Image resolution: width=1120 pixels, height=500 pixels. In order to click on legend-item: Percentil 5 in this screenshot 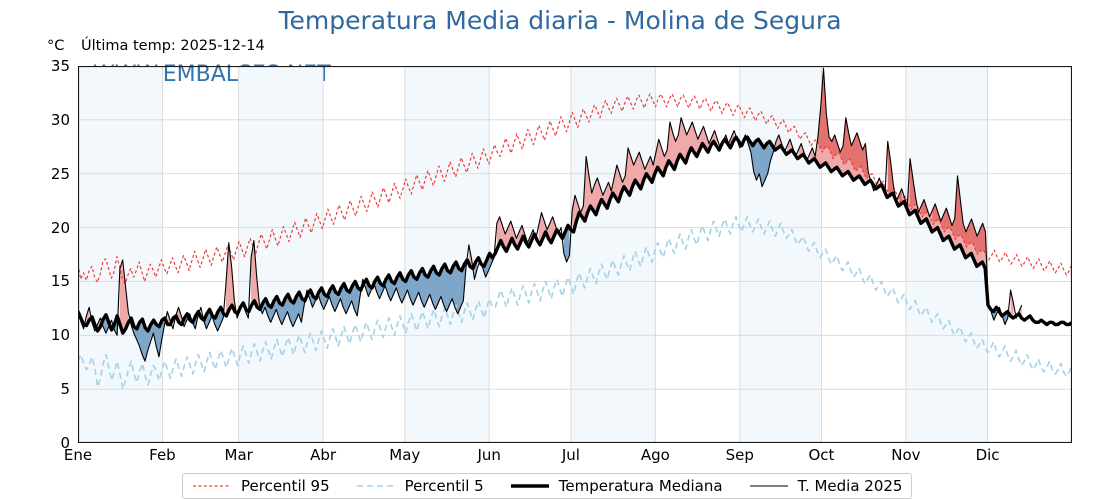, I will do `click(420, 486)`.